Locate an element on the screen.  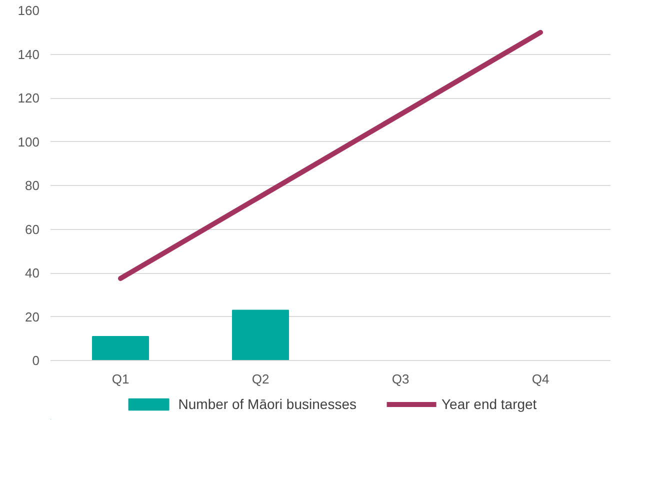
y-tick-label: 120 is located at coordinates (29, 98).